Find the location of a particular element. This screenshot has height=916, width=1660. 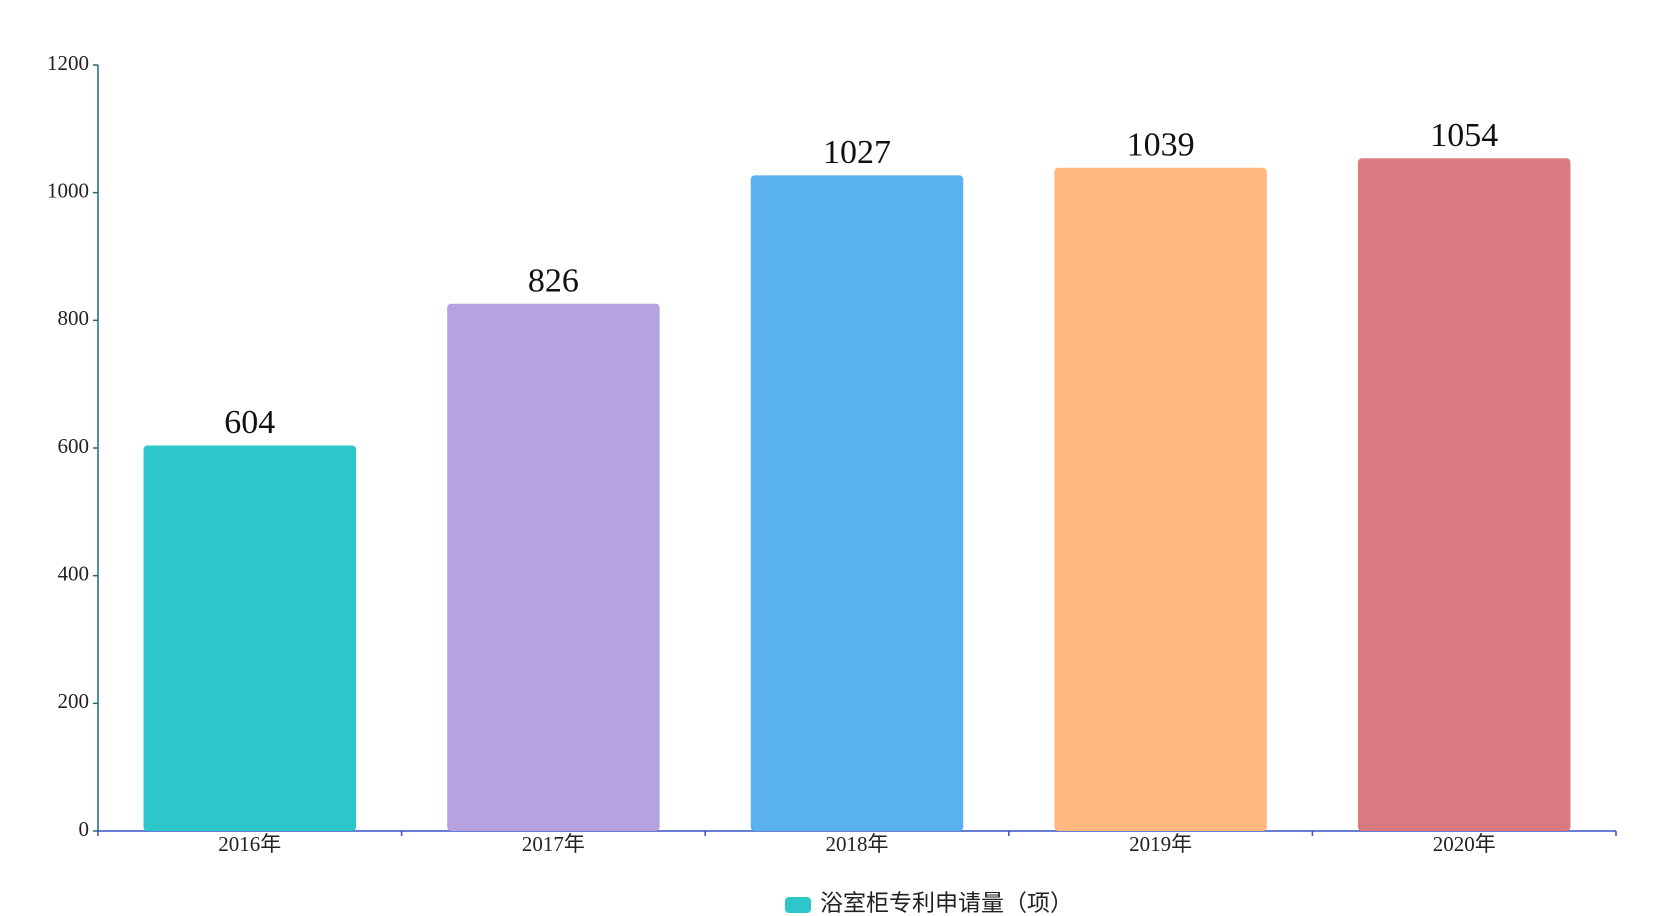

y-tick-label: 200 is located at coordinates (74, 701).